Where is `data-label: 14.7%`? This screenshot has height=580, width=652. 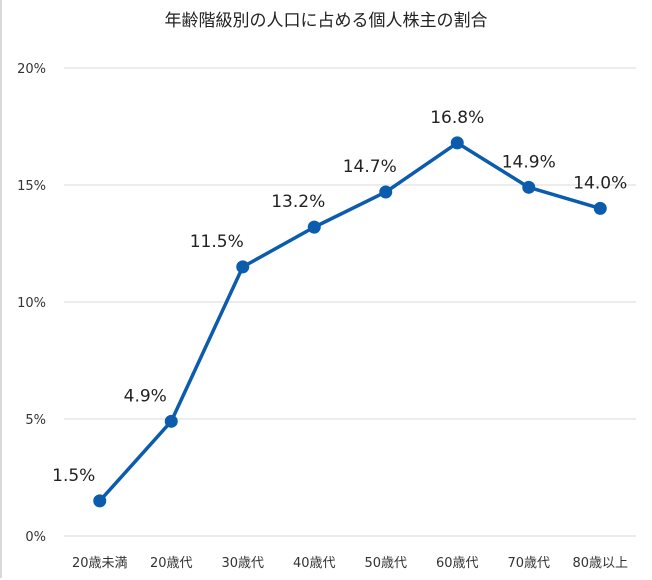 data-label: 14.7% is located at coordinates (370, 167).